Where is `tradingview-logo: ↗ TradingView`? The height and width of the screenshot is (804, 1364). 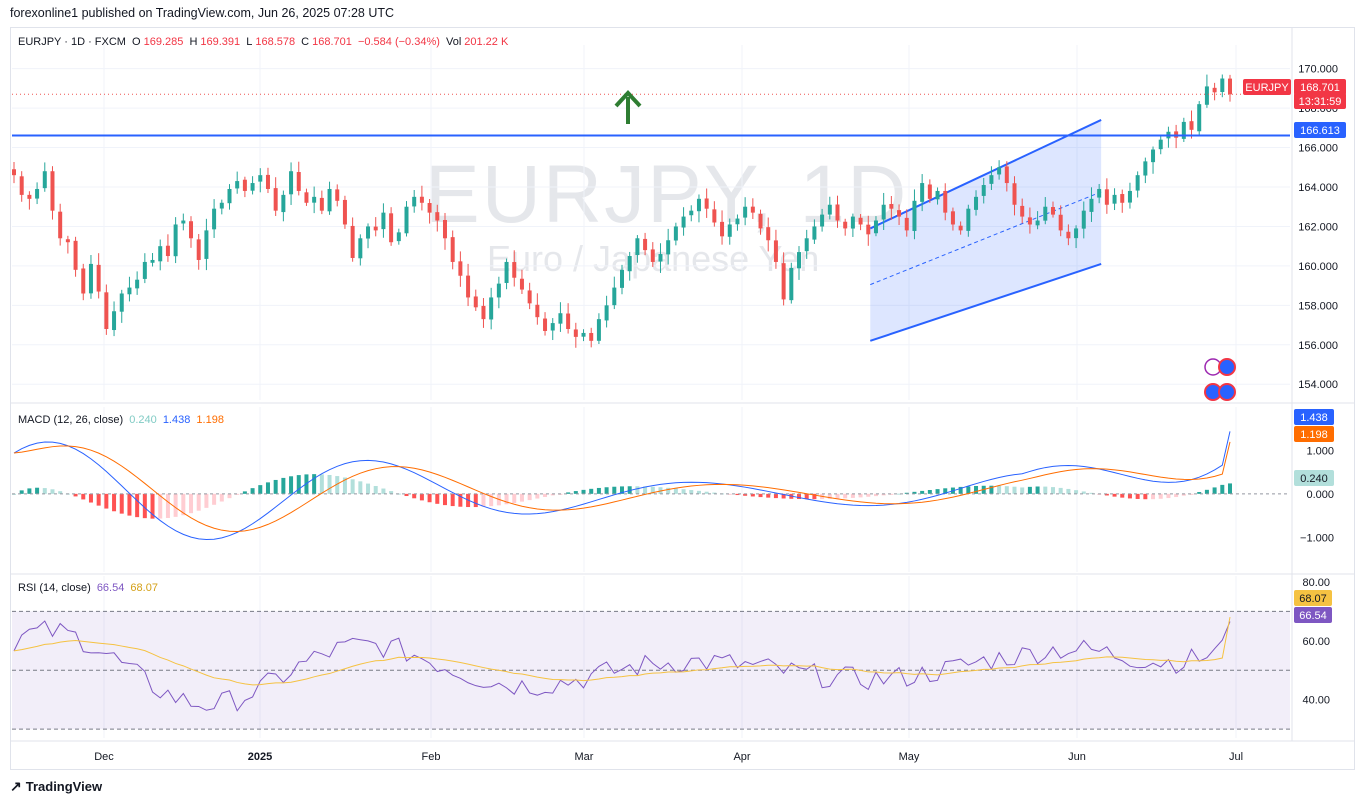
tradingview-logo: ↗ TradingView is located at coordinates (56, 786).